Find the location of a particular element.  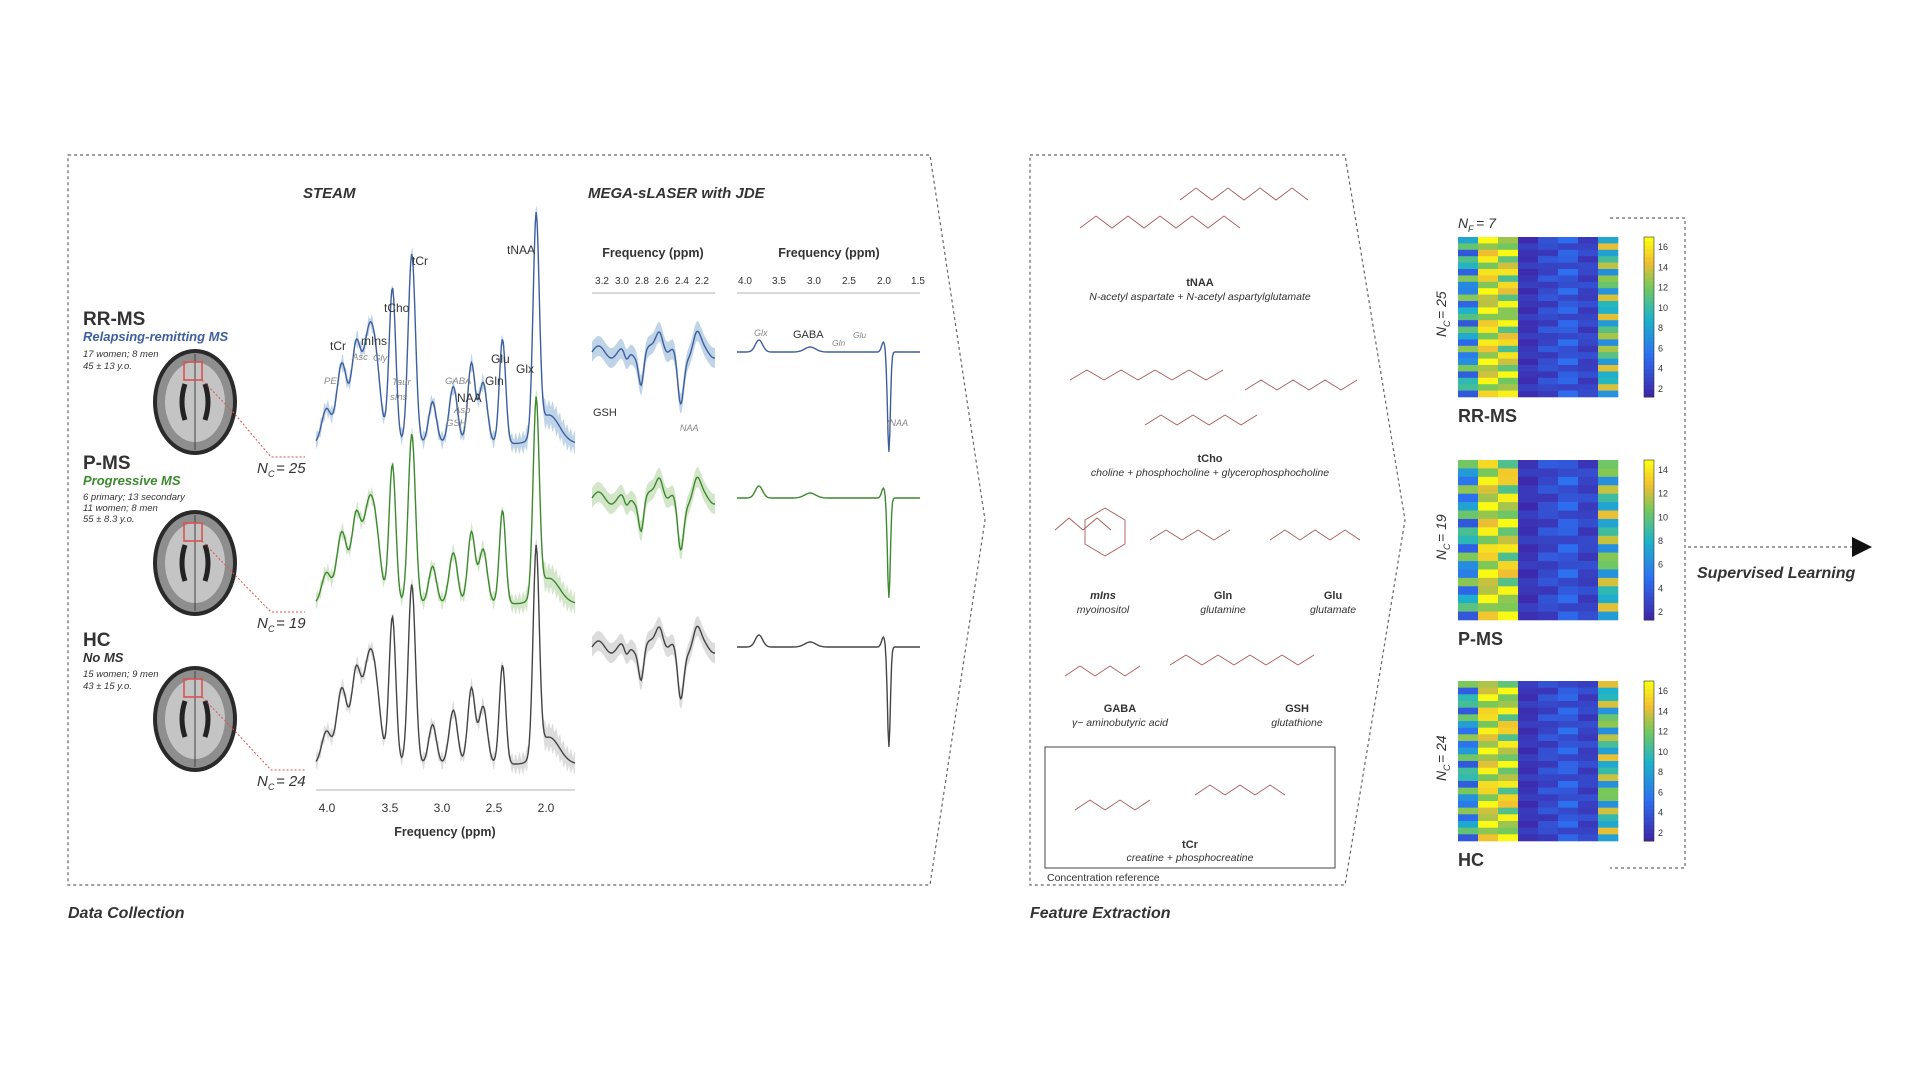

nc-label: N C = 24 is located at coordinates (281, 782).